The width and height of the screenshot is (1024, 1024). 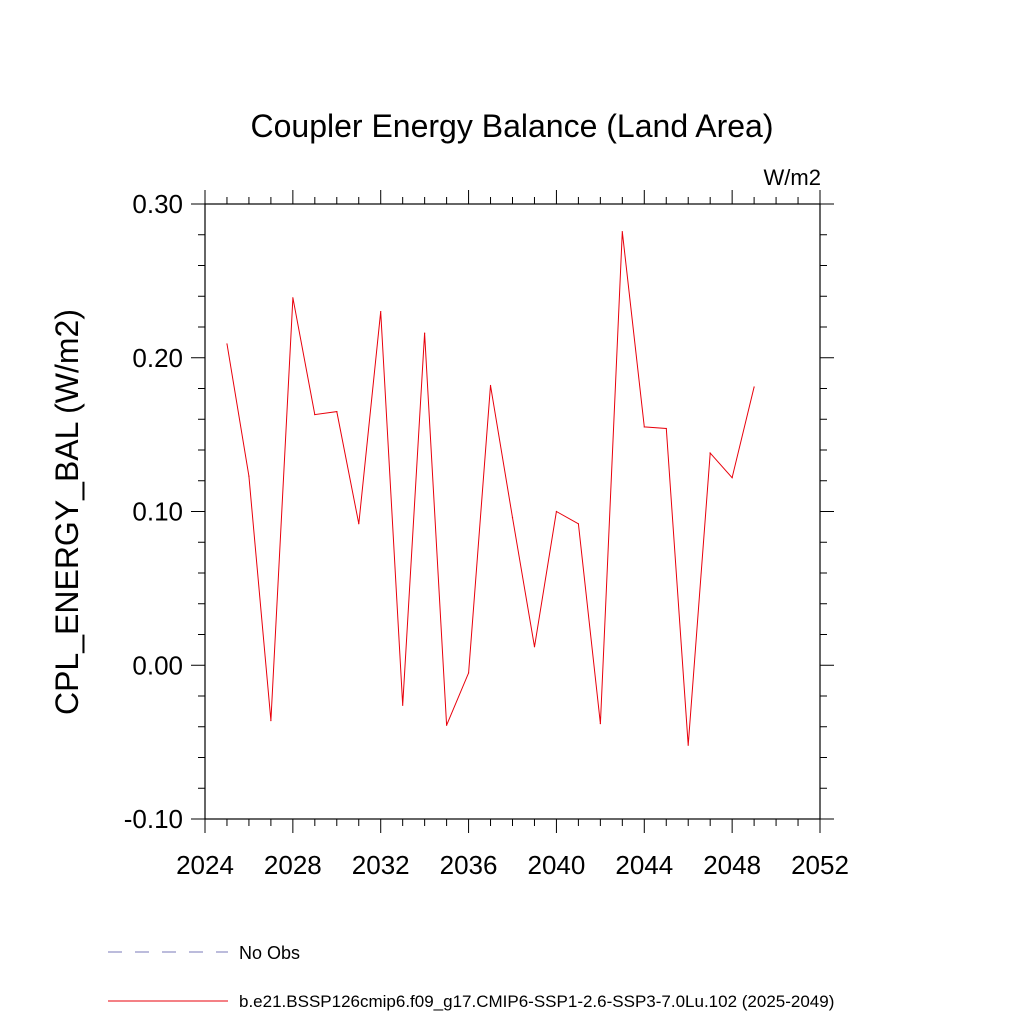 What do you see at coordinates (205, 865) in the screenshot?
I see `x-tick-label: 2024` at bounding box center [205, 865].